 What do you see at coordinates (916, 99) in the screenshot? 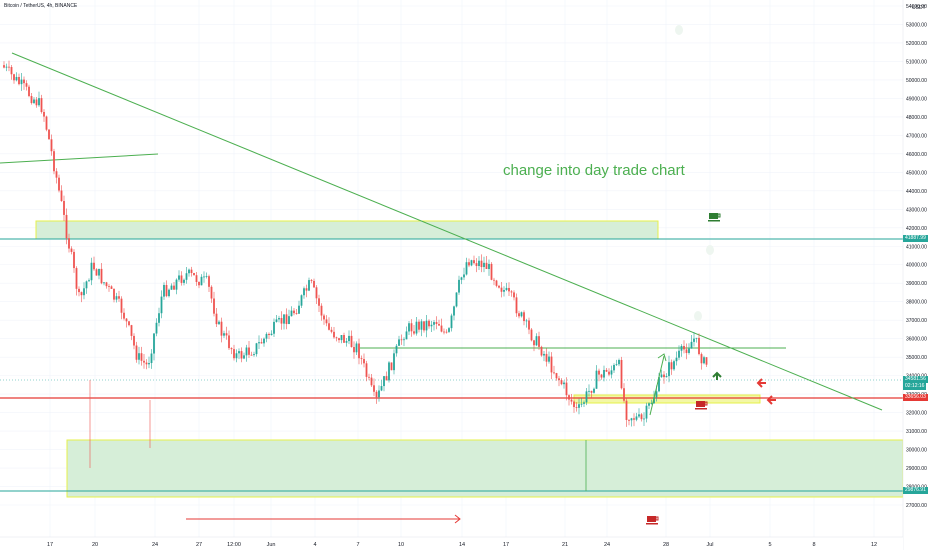
I see `price-tick-label: 49000.00` at bounding box center [916, 99].